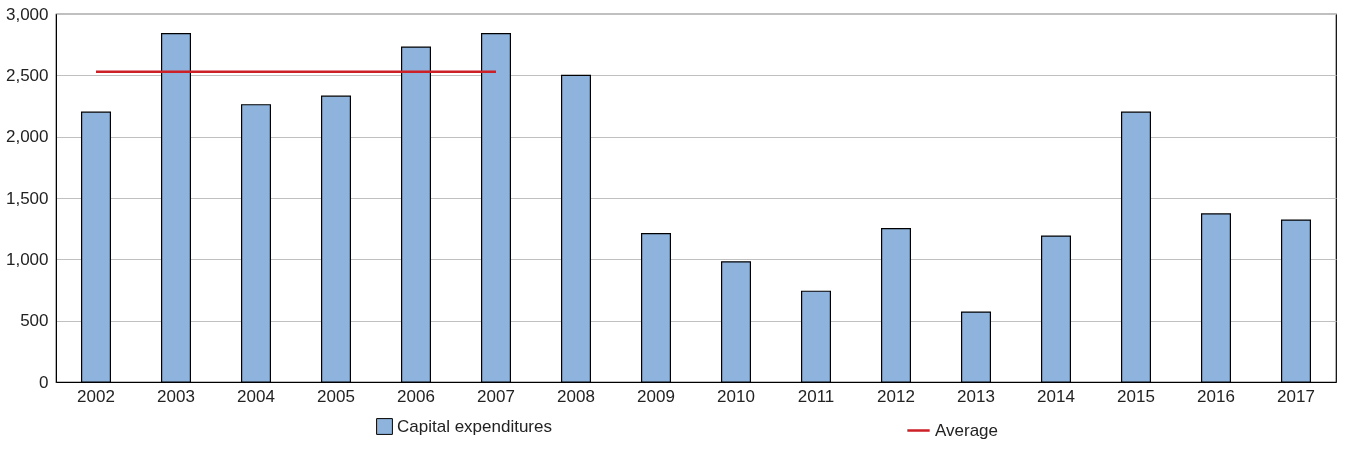  What do you see at coordinates (816, 396) in the screenshot?
I see `x-tick-label: 2011` at bounding box center [816, 396].